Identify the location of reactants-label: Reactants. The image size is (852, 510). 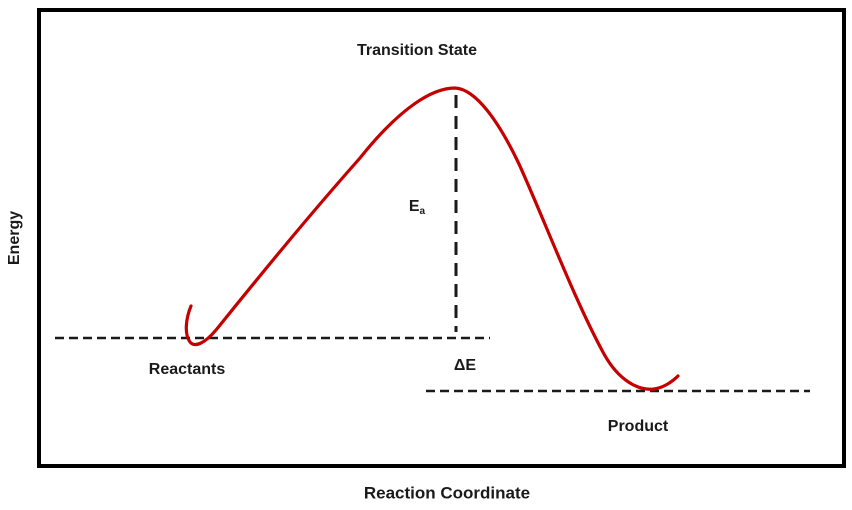
(187, 369).